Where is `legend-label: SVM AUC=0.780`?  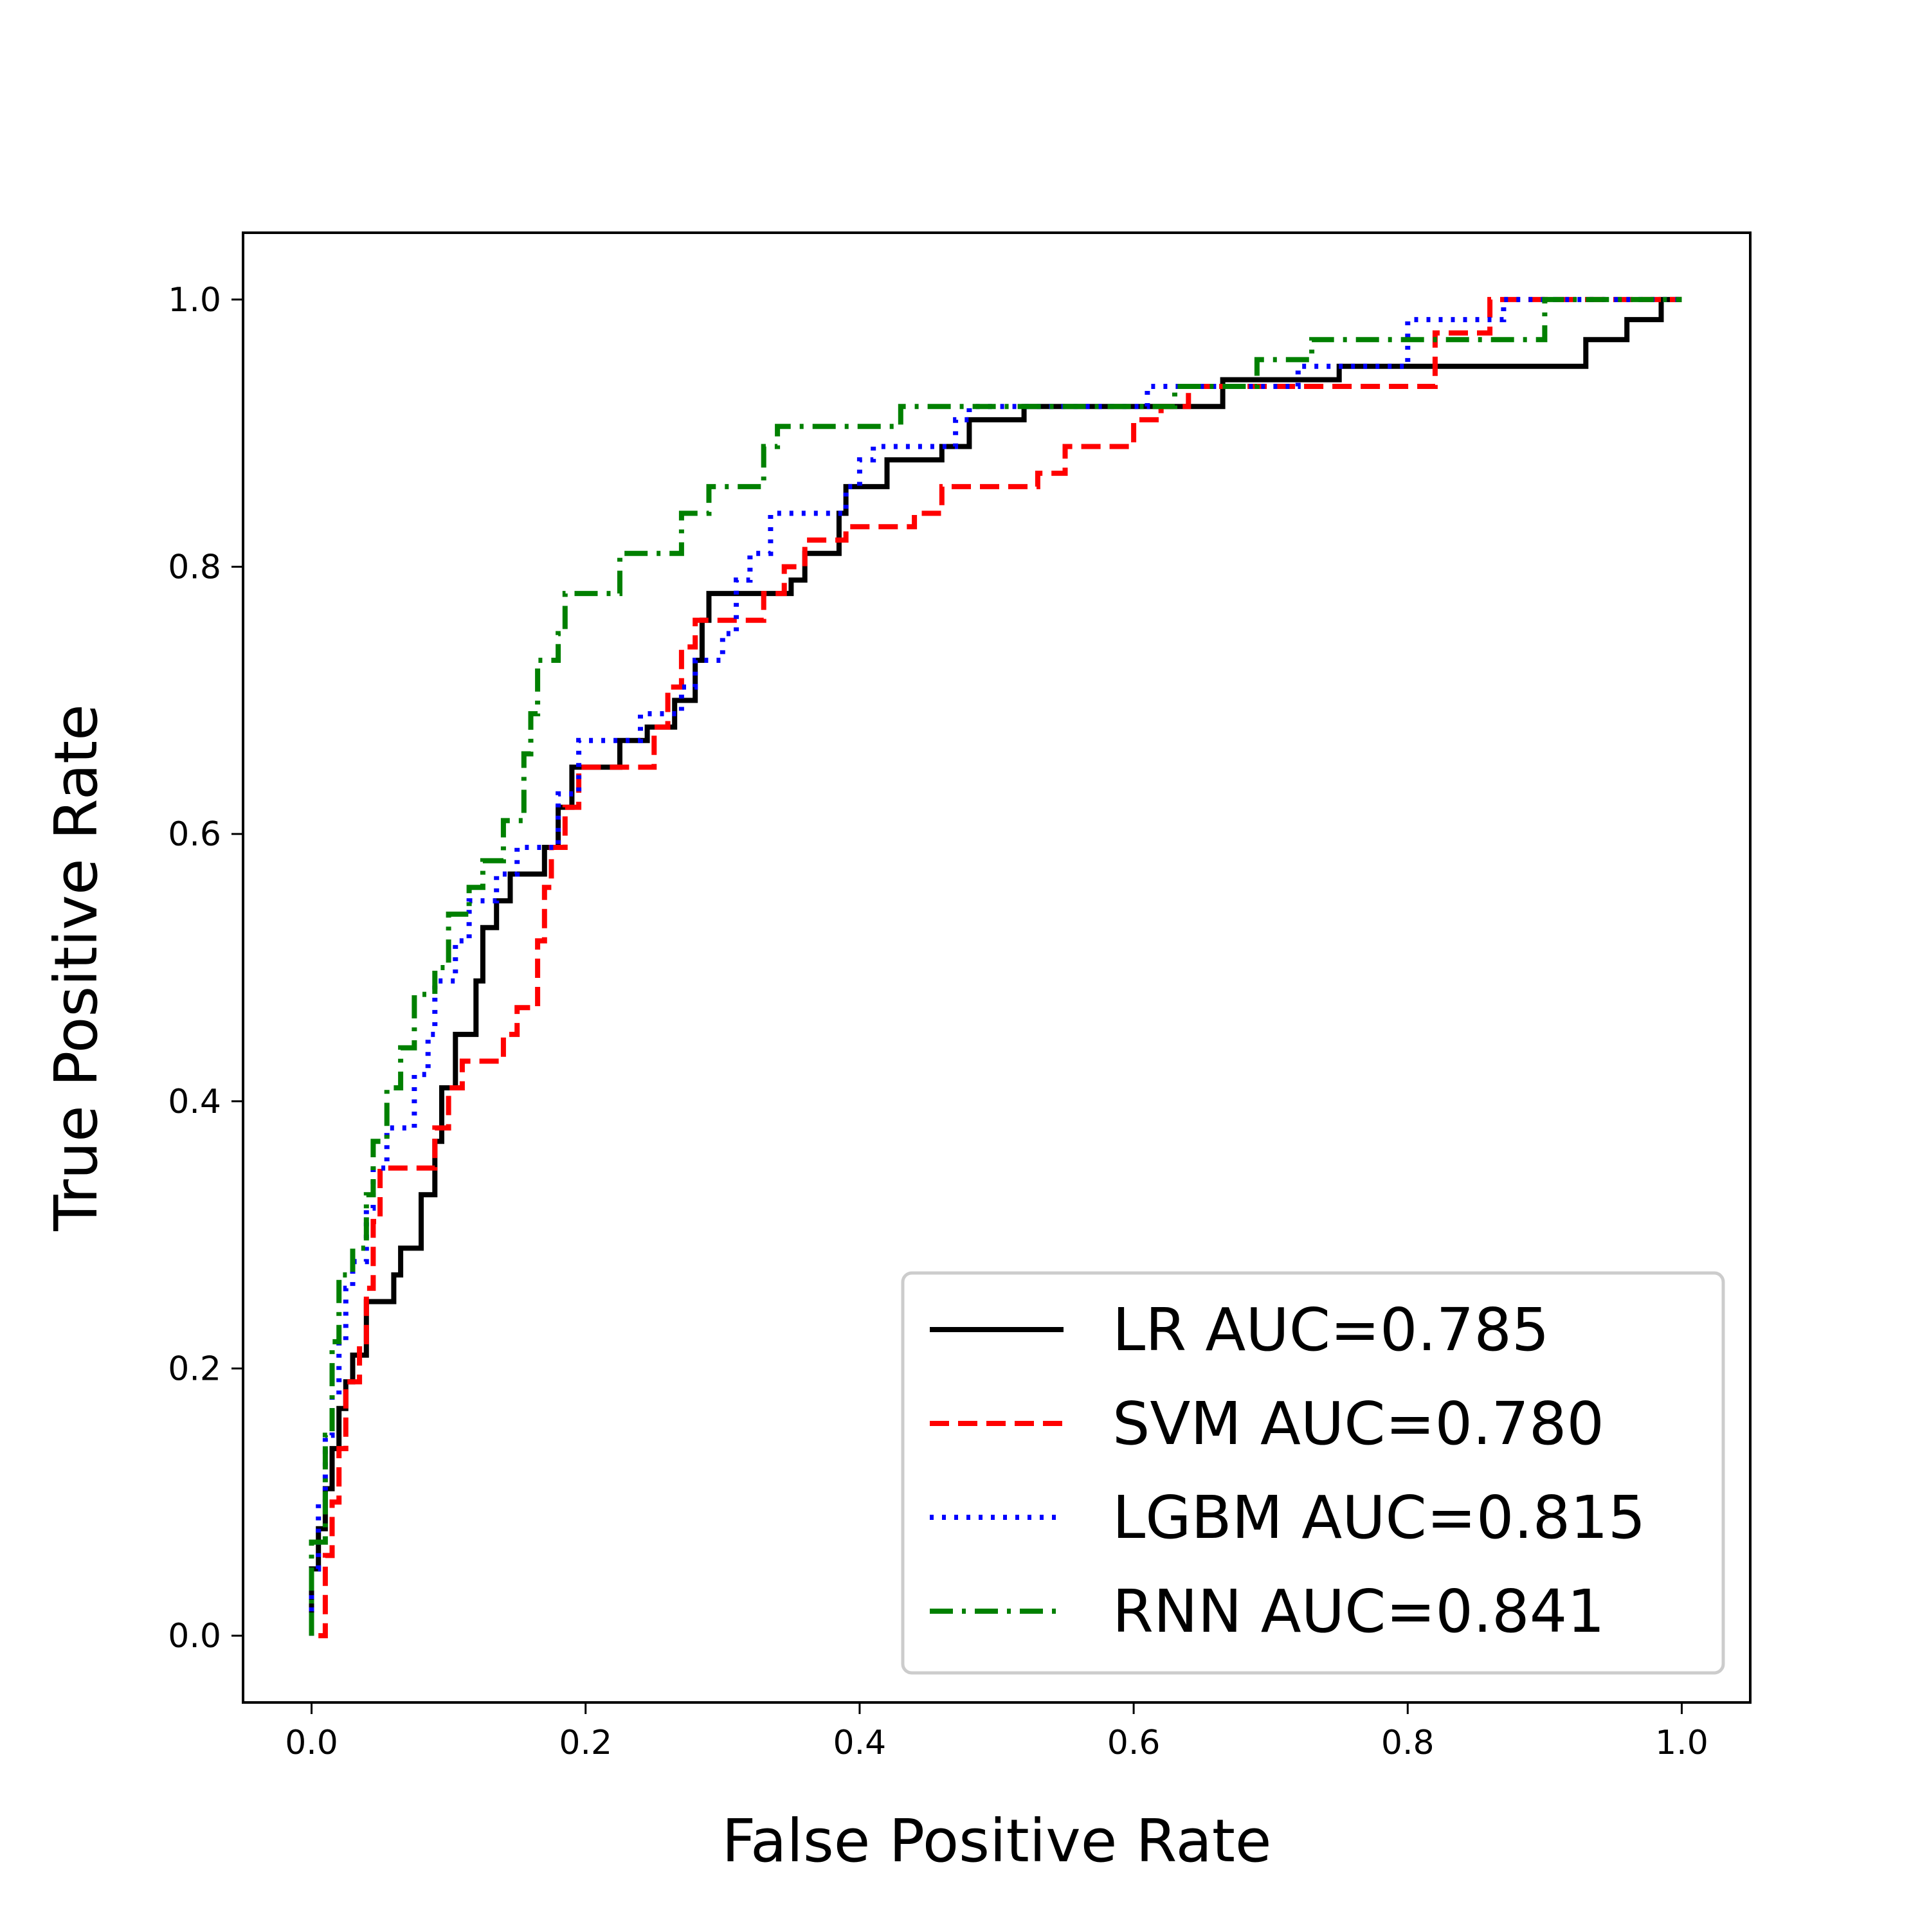
legend-label: SVM AUC=0.780 is located at coordinates (1358, 1423).